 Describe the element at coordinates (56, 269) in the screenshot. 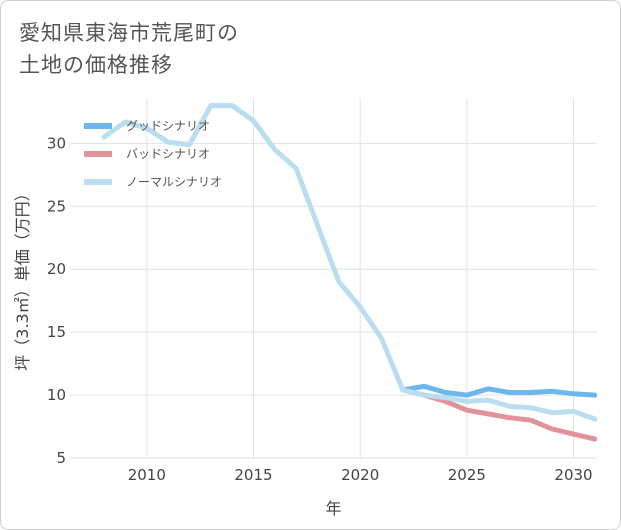

I see `y-tick-label: 20` at that location.